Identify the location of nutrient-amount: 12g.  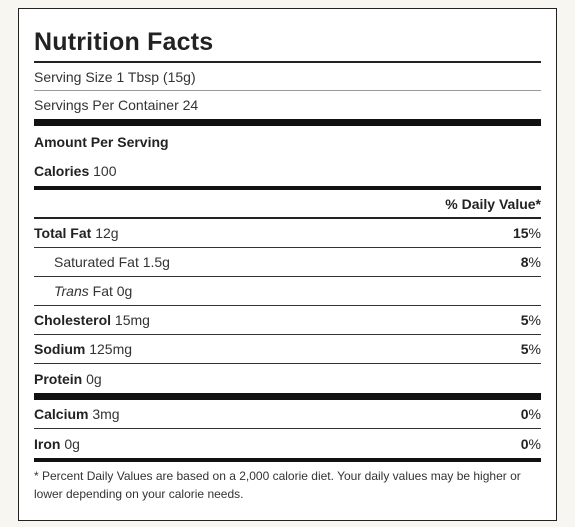
(107, 233).